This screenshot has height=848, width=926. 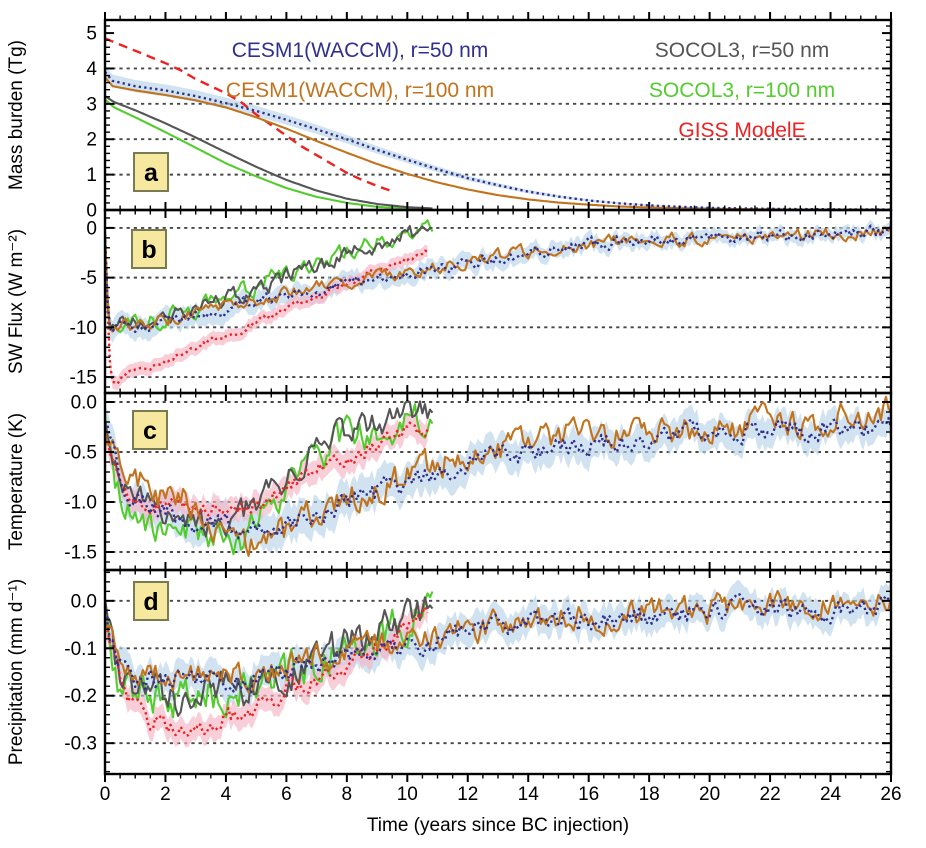 What do you see at coordinates (498, 825) in the screenshot?
I see `x-axis-title: Time (years since BC injection)` at bounding box center [498, 825].